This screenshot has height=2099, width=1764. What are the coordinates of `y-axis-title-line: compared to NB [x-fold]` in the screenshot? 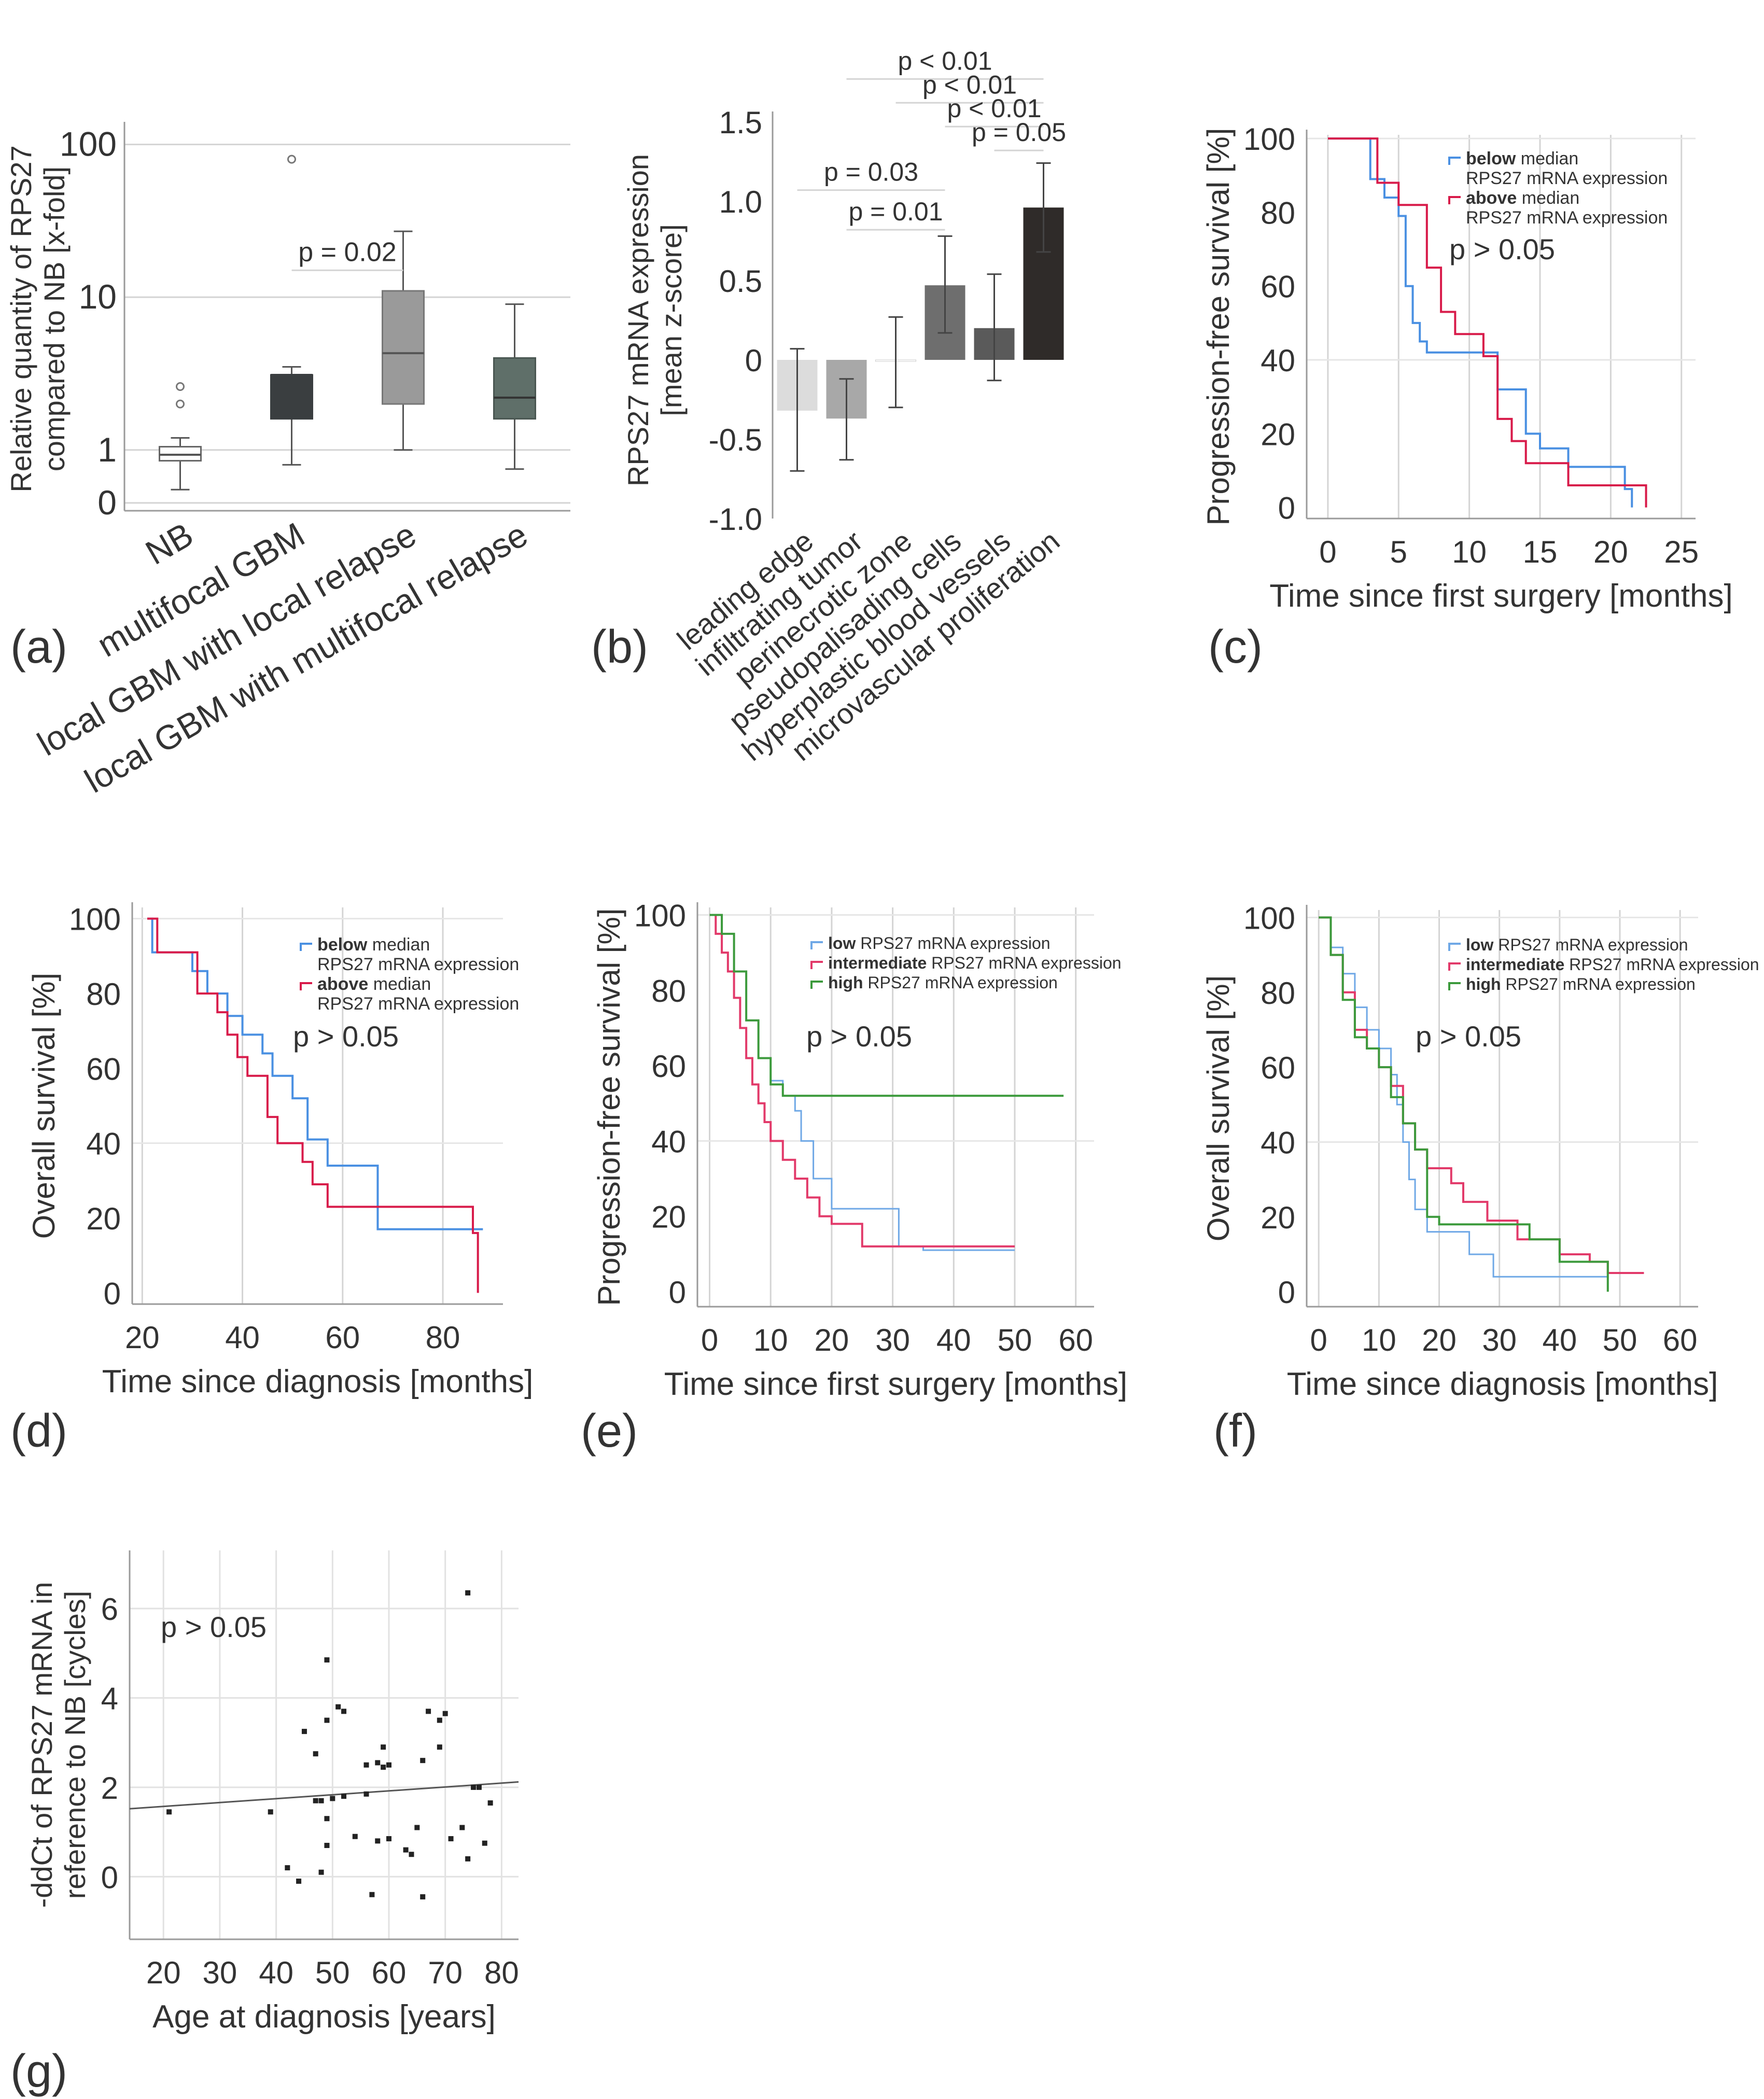 It's located at (54, 318).